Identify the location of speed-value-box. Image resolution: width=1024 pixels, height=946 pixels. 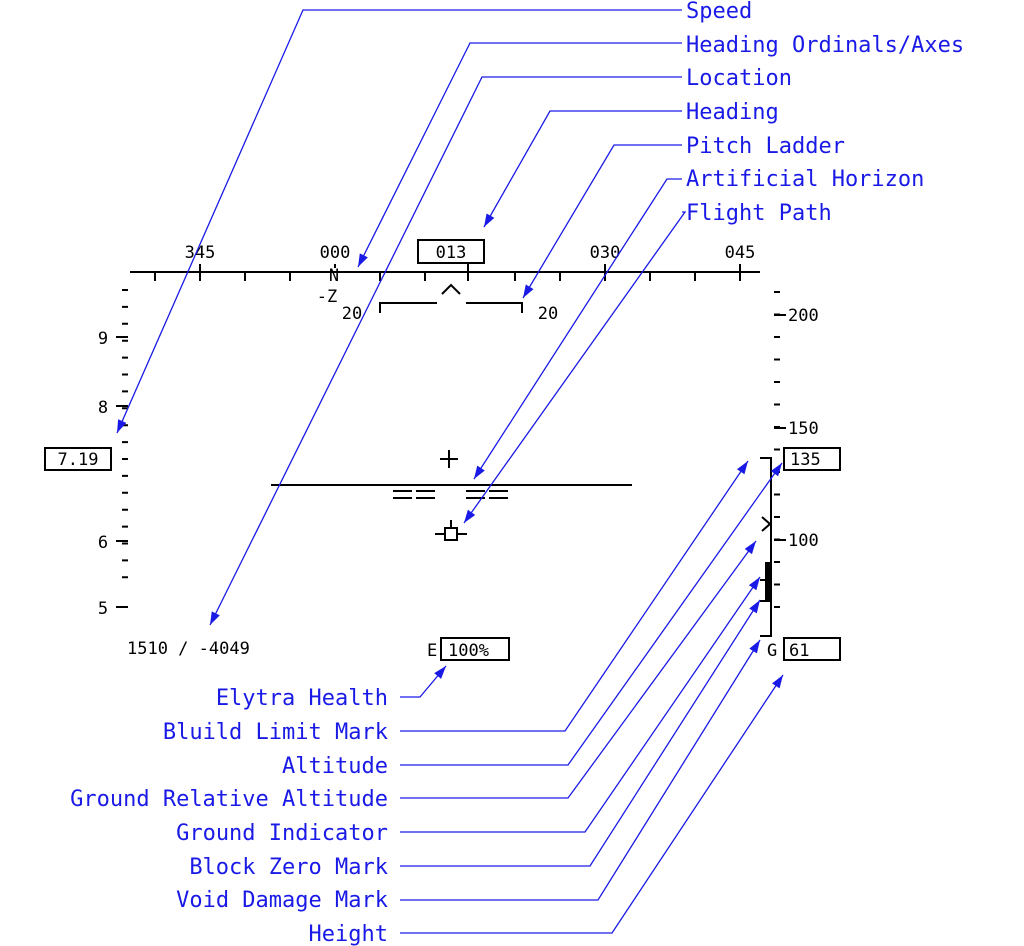
(78, 459).